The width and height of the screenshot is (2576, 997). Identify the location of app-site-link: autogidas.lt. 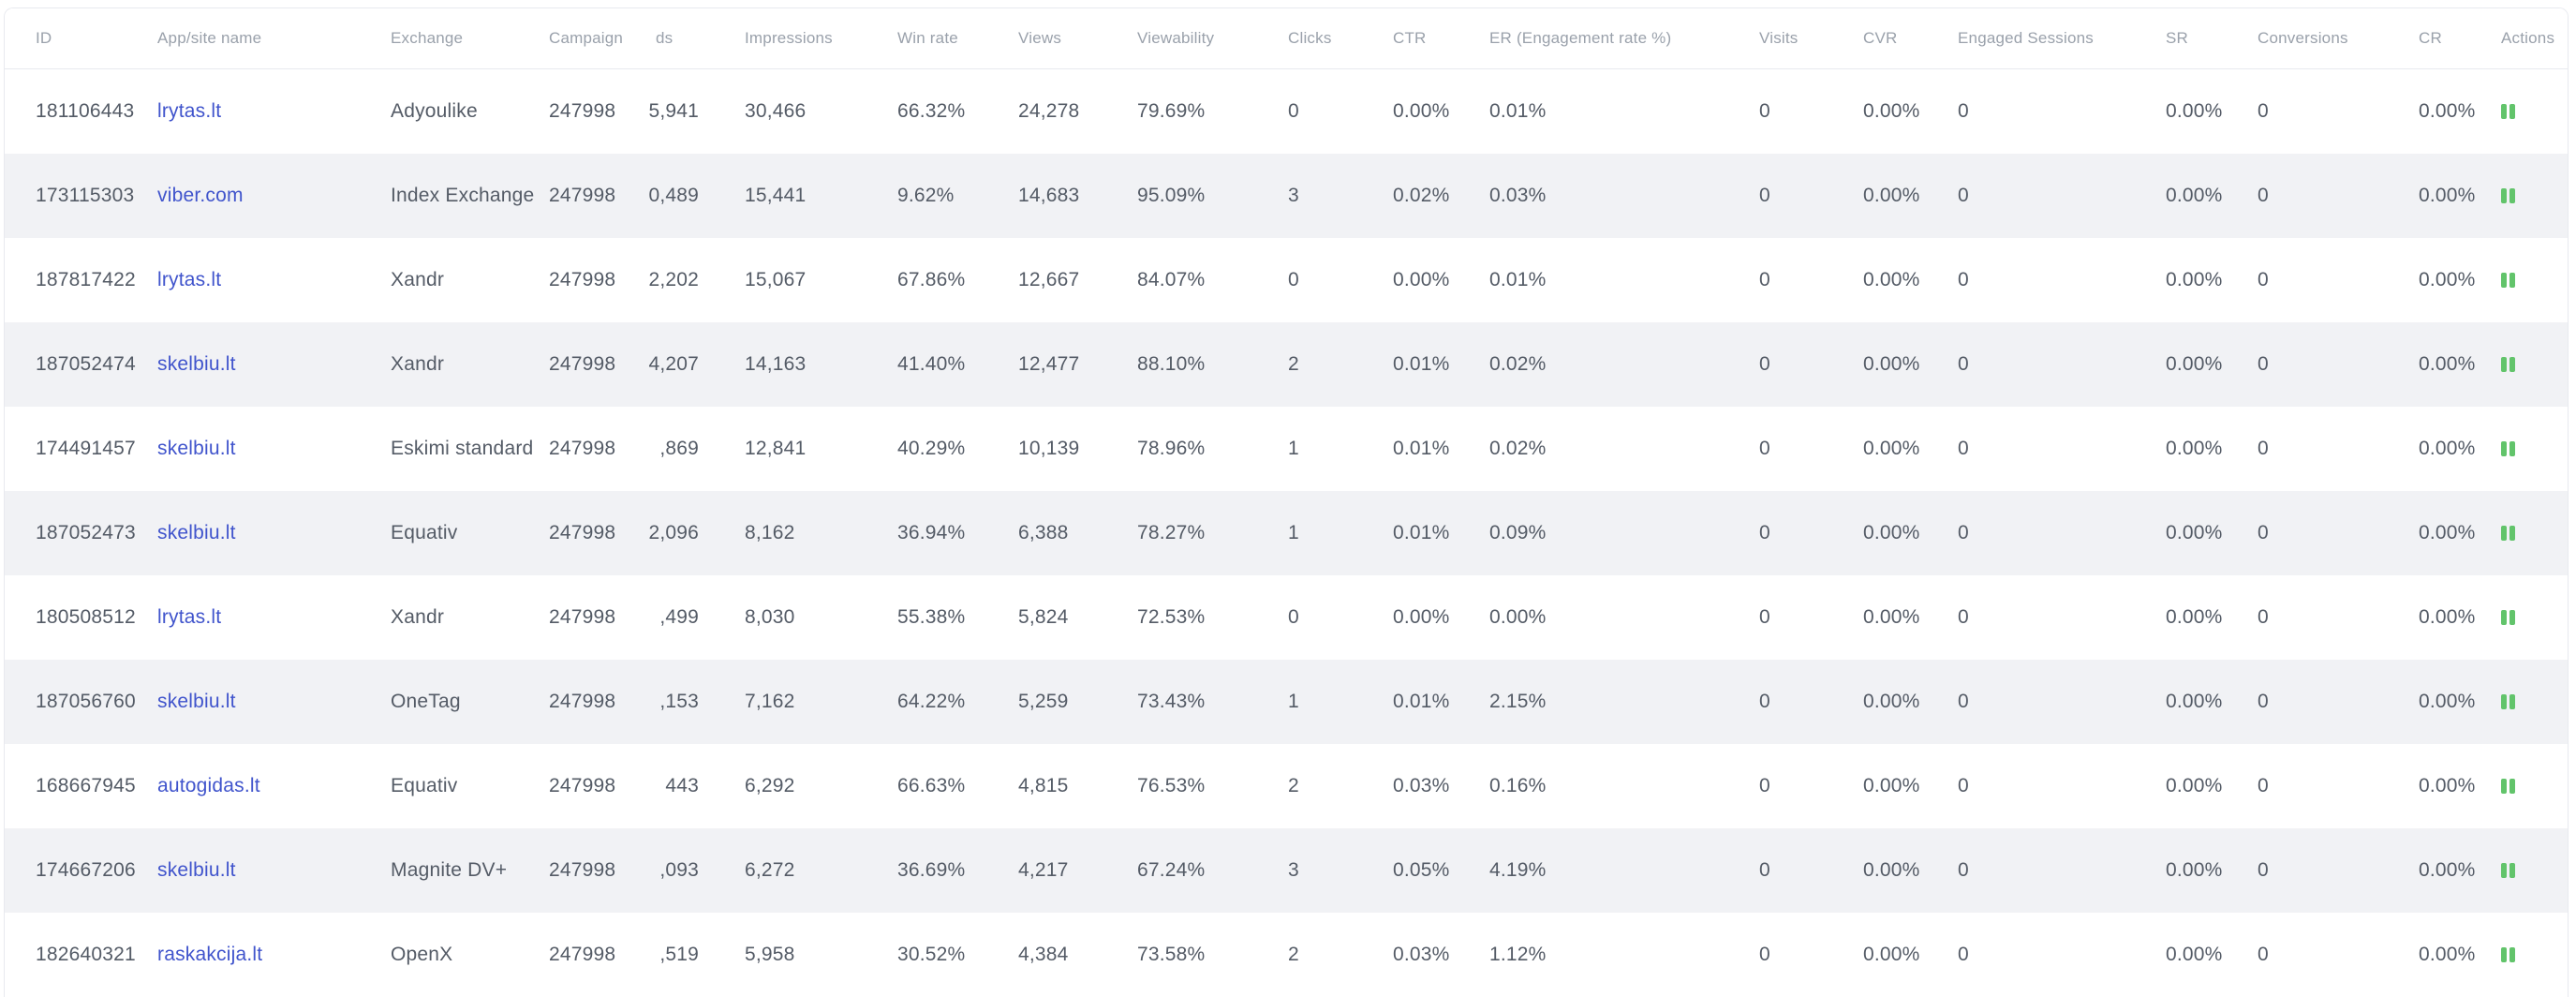
(208, 785).